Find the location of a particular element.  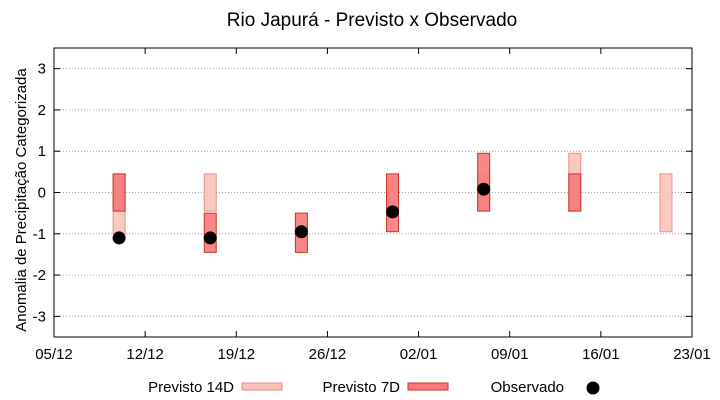

y-tick-label: 0 is located at coordinates (42, 193).